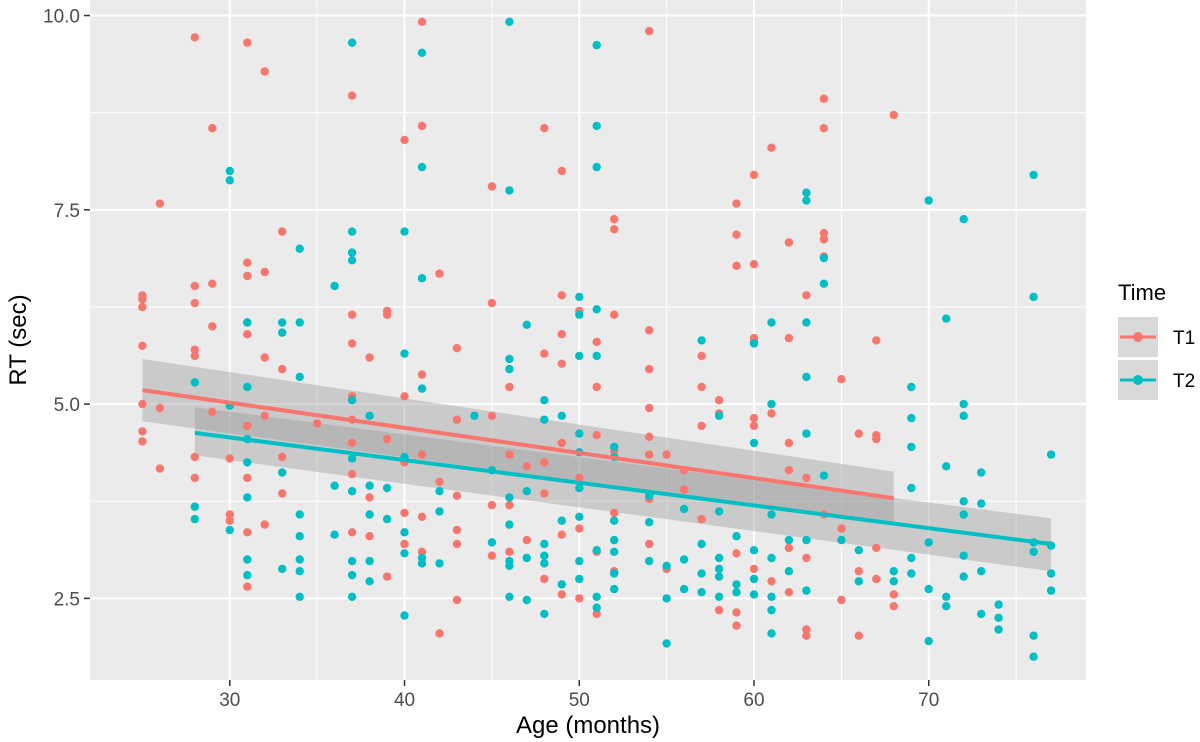 This screenshot has height=742, width=1200. What do you see at coordinates (1184, 381) in the screenshot?
I see `legend-label-t2: T2` at bounding box center [1184, 381].